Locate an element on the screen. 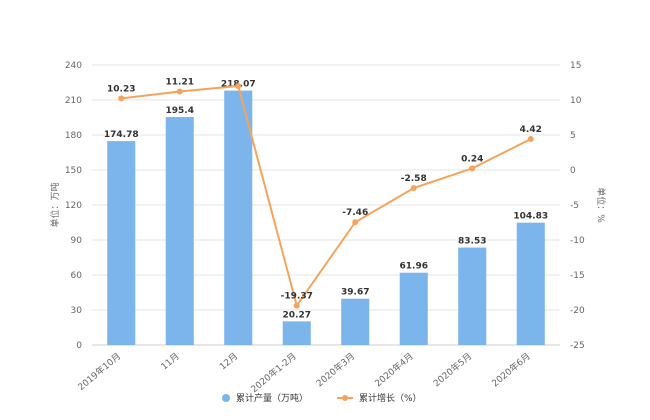 This screenshot has width=650, height=420. bar-value-label: 104.83 is located at coordinates (530, 217).